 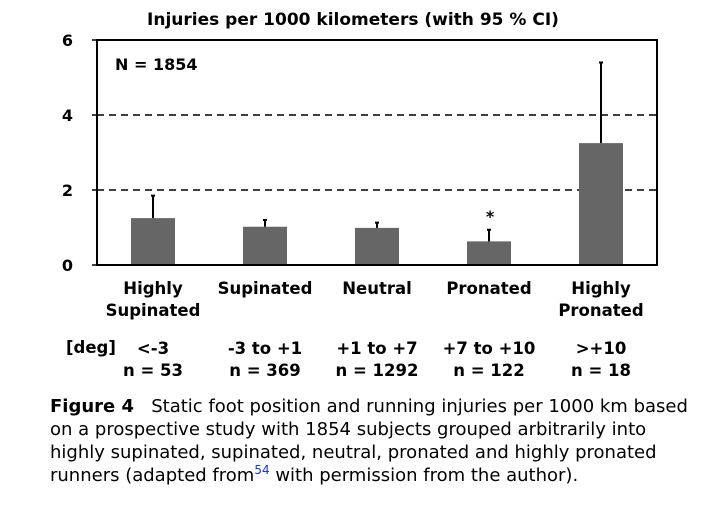 I want to click on category-label: Highly Supinated, so click(x=153, y=300).